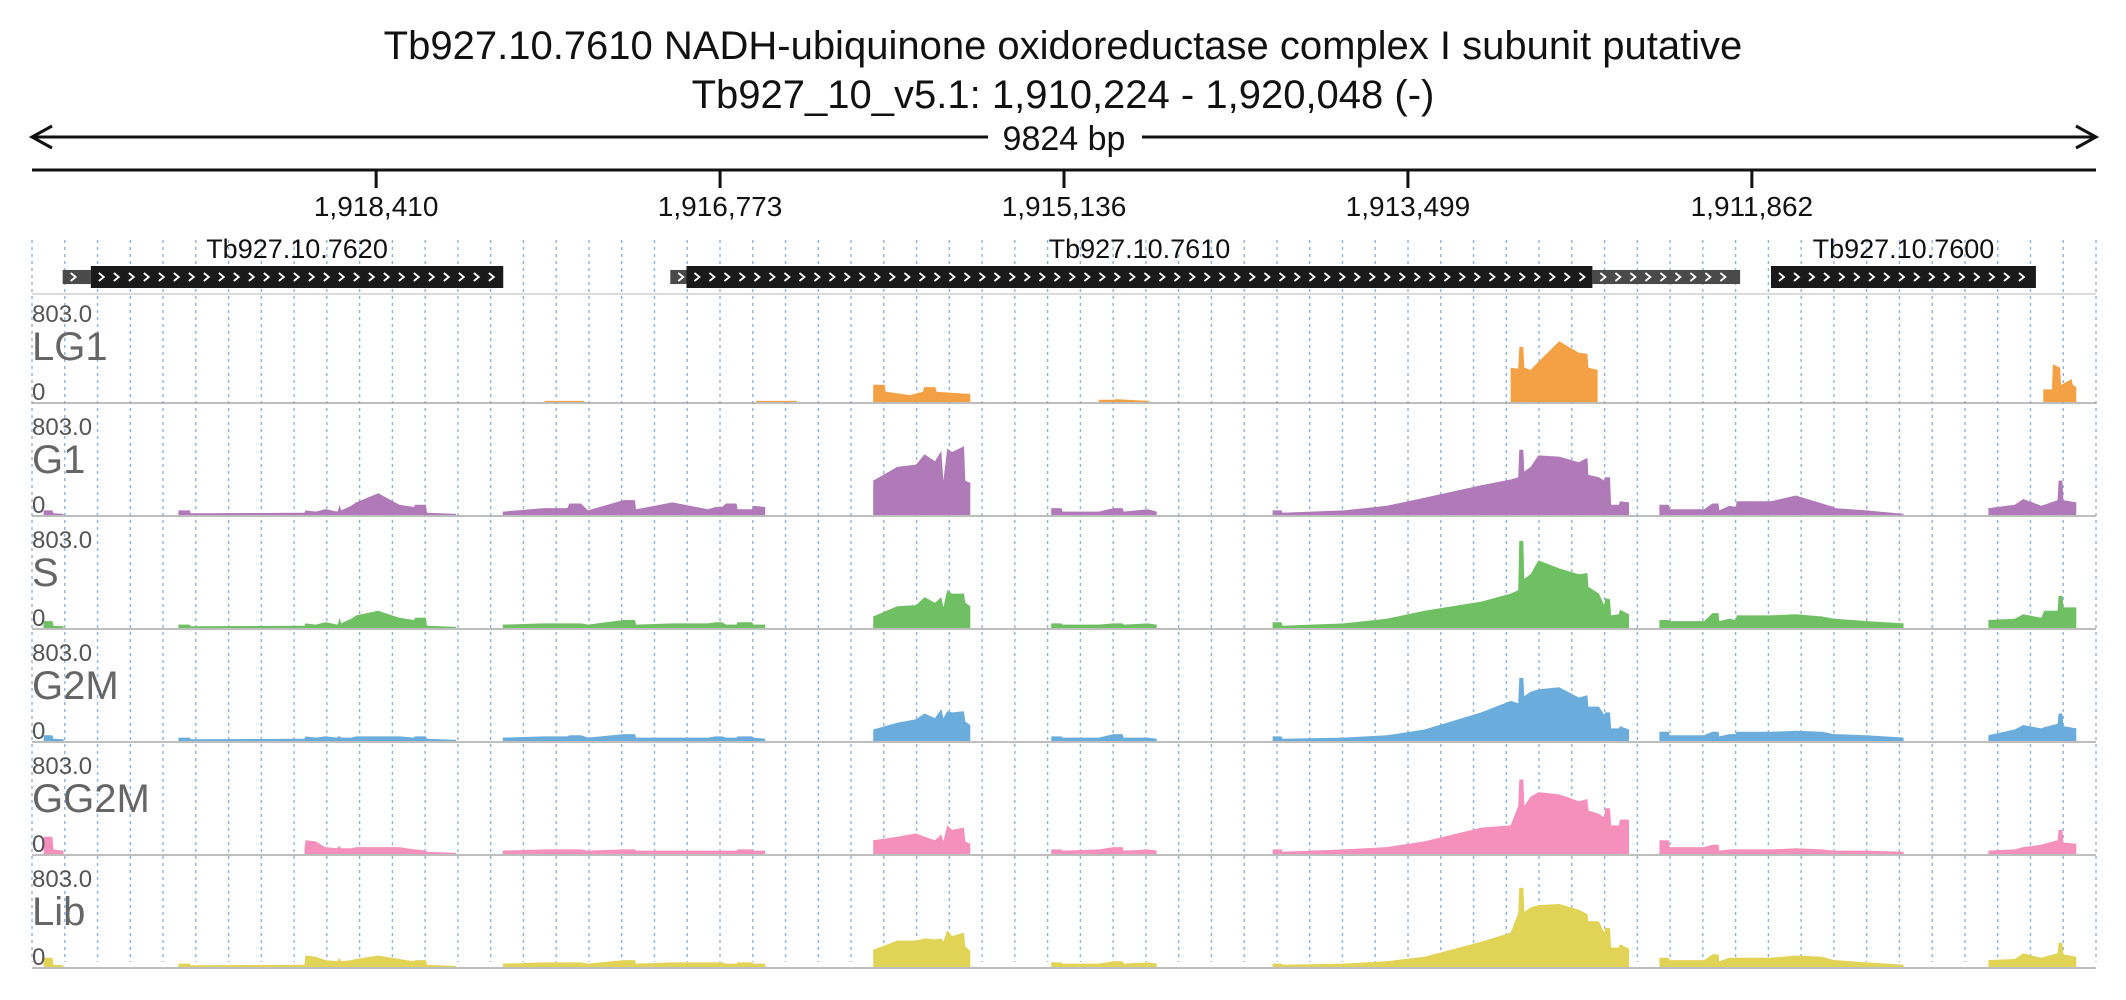 This screenshot has height=1000, width=2126. Describe the element at coordinates (720, 206) in the screenshot. I see `axis-tick-label: 1,916,773` at that location.